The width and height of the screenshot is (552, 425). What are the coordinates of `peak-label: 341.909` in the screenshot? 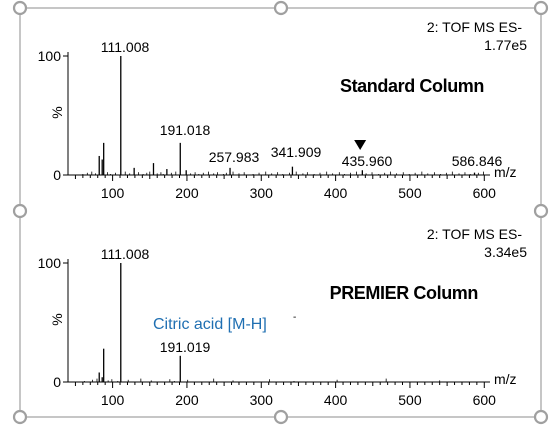 It's located at (296, 152).